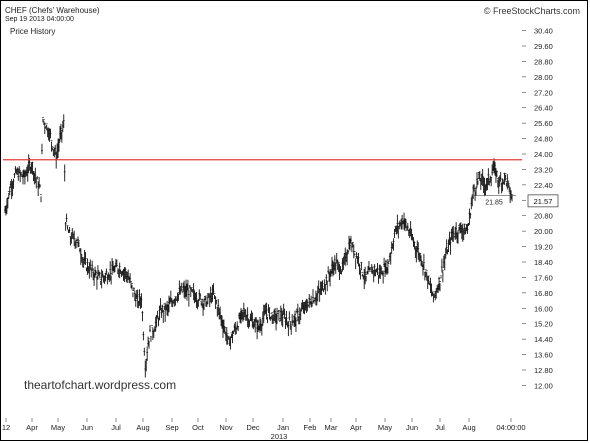 Image resolution: width=590 pixels, height=443 pixels. Describe the element at coordinates (543, 355) in the screenshot. I see `y-tick-label: 13.60` at that location.